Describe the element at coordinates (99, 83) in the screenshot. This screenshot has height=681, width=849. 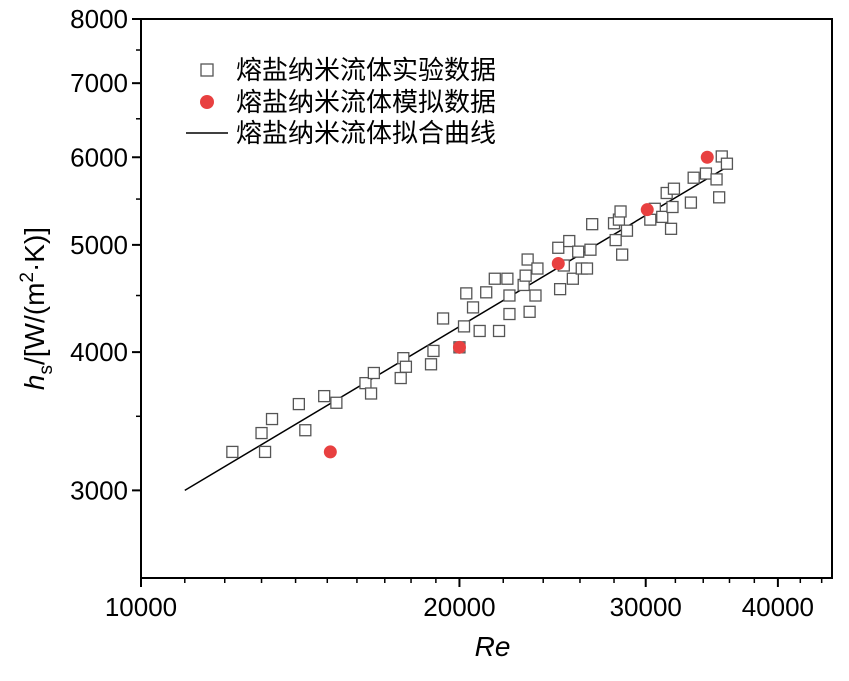
I see `y-tick-label: 7000` at that location.